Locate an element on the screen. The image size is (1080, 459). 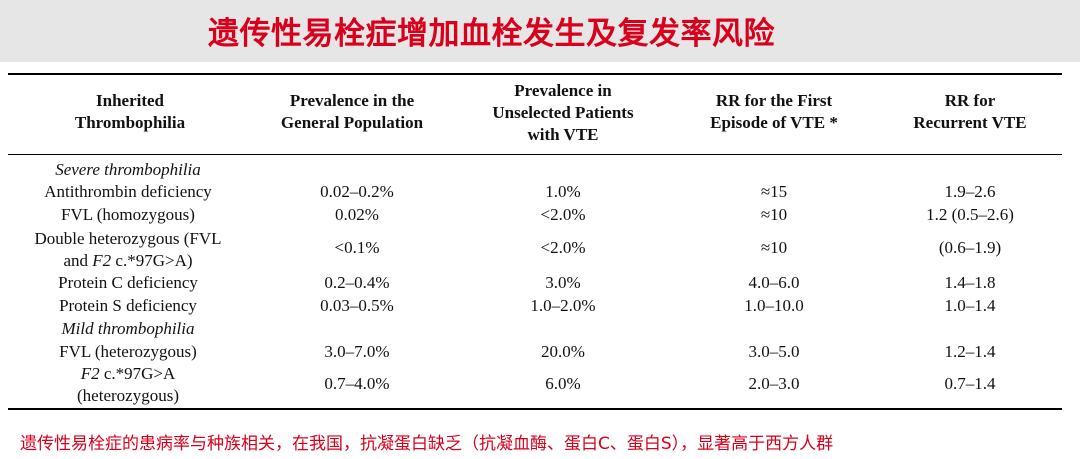
header-rr-first: RR for the First Episode of VTE * is located at coordinates (774, 112).